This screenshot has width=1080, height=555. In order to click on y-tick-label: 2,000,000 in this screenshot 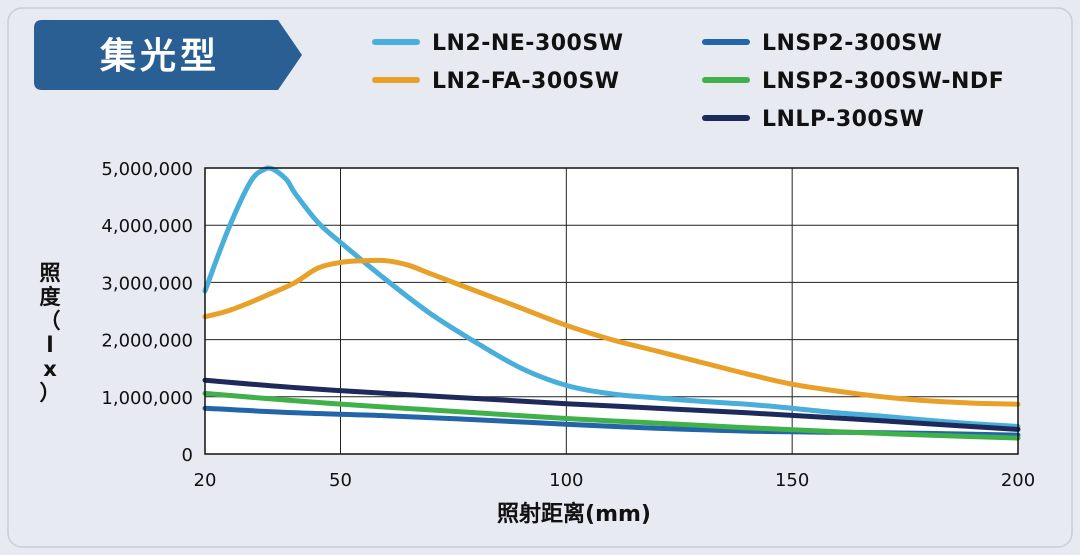, I will do `click(147, 341)`.